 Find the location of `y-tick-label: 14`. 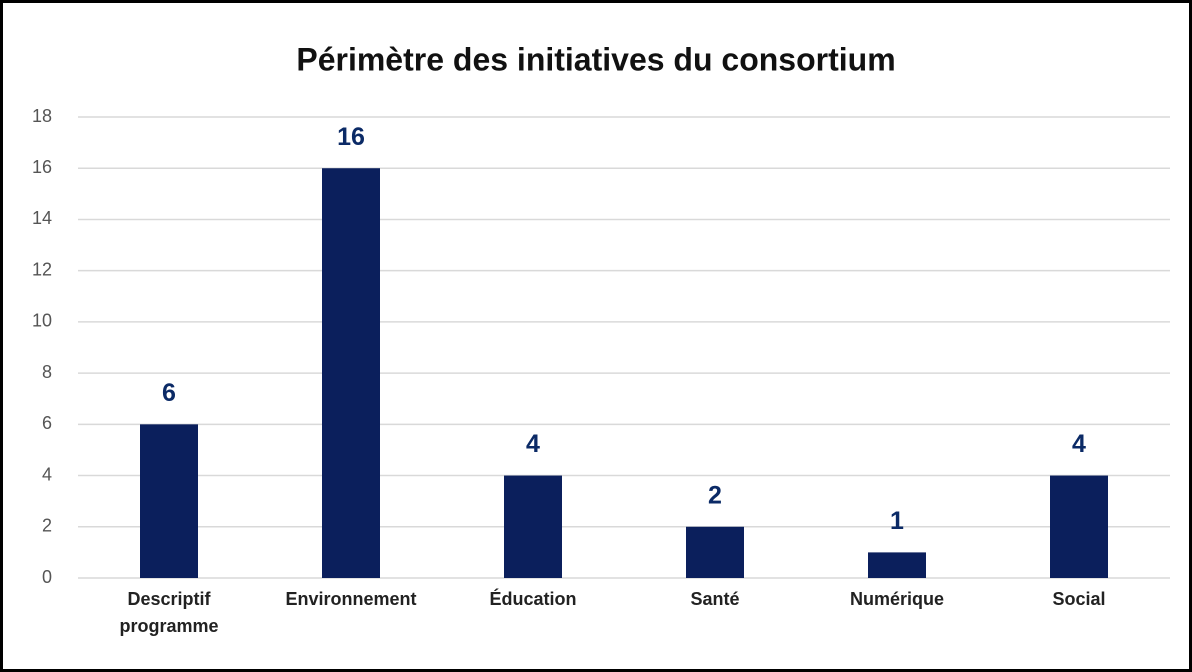

y-tick-label: 14 is located at coordinates (42, 218).